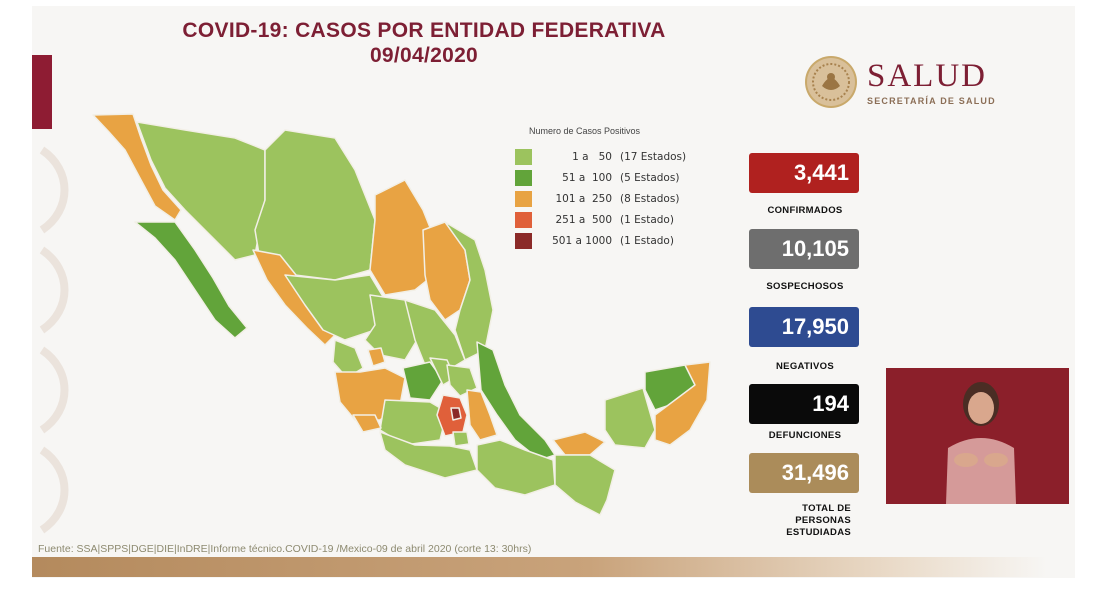 The image size is (1110, 609). Describe the element at coordinates (805, 286) in the screenshot. I see `suspected-label: SOSPECHOSOS` at that location.